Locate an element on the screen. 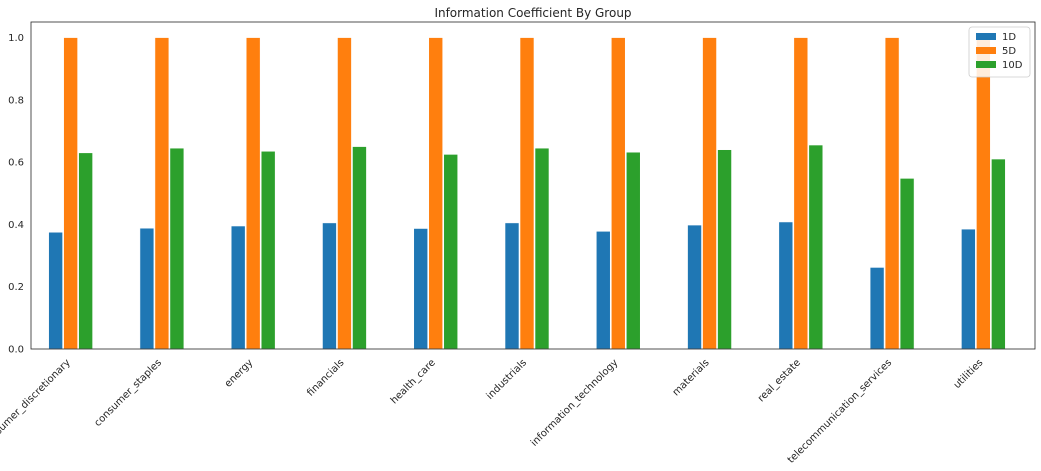 This screenshot has width=1041, height=471. bar-10D-consumer_discretionary is located at coordinates (85, 251).